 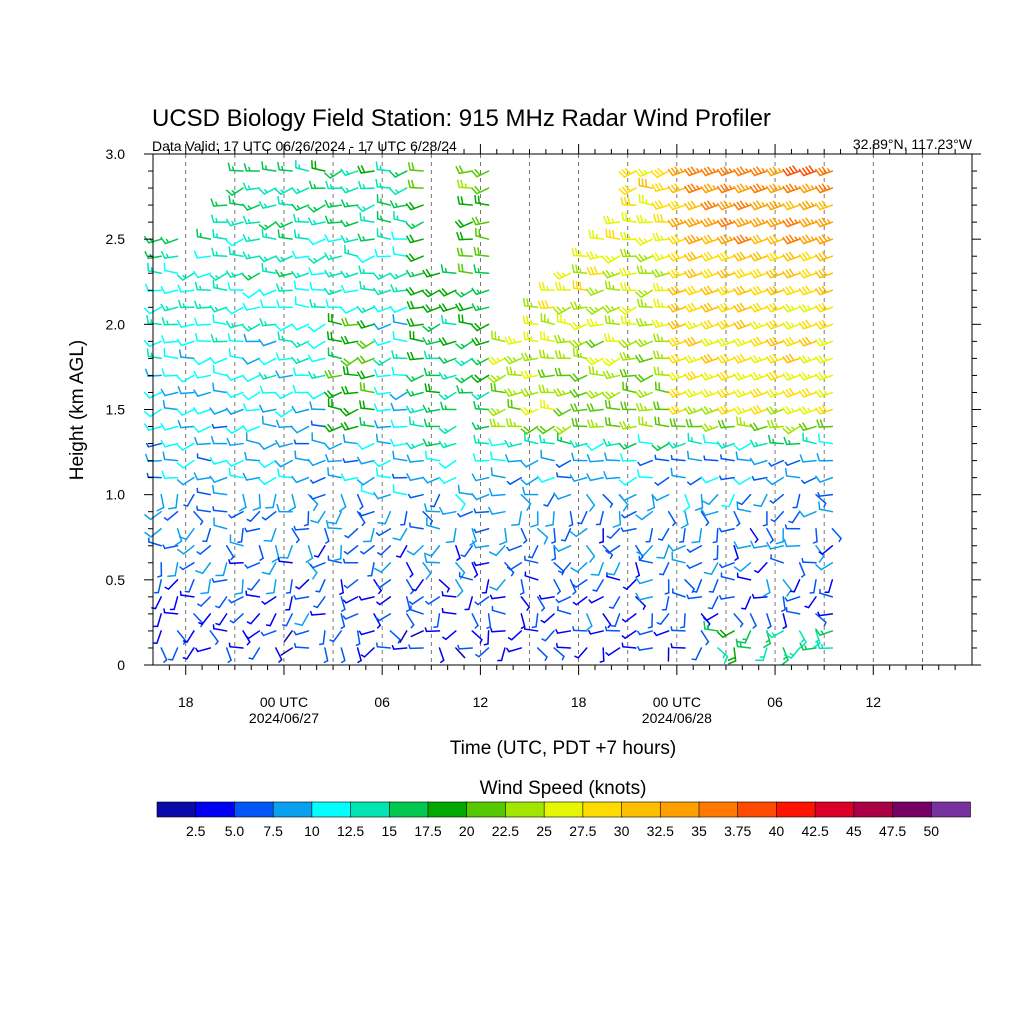 I want to click on colorbar-label: 47.5, so click(x=892, y=831).